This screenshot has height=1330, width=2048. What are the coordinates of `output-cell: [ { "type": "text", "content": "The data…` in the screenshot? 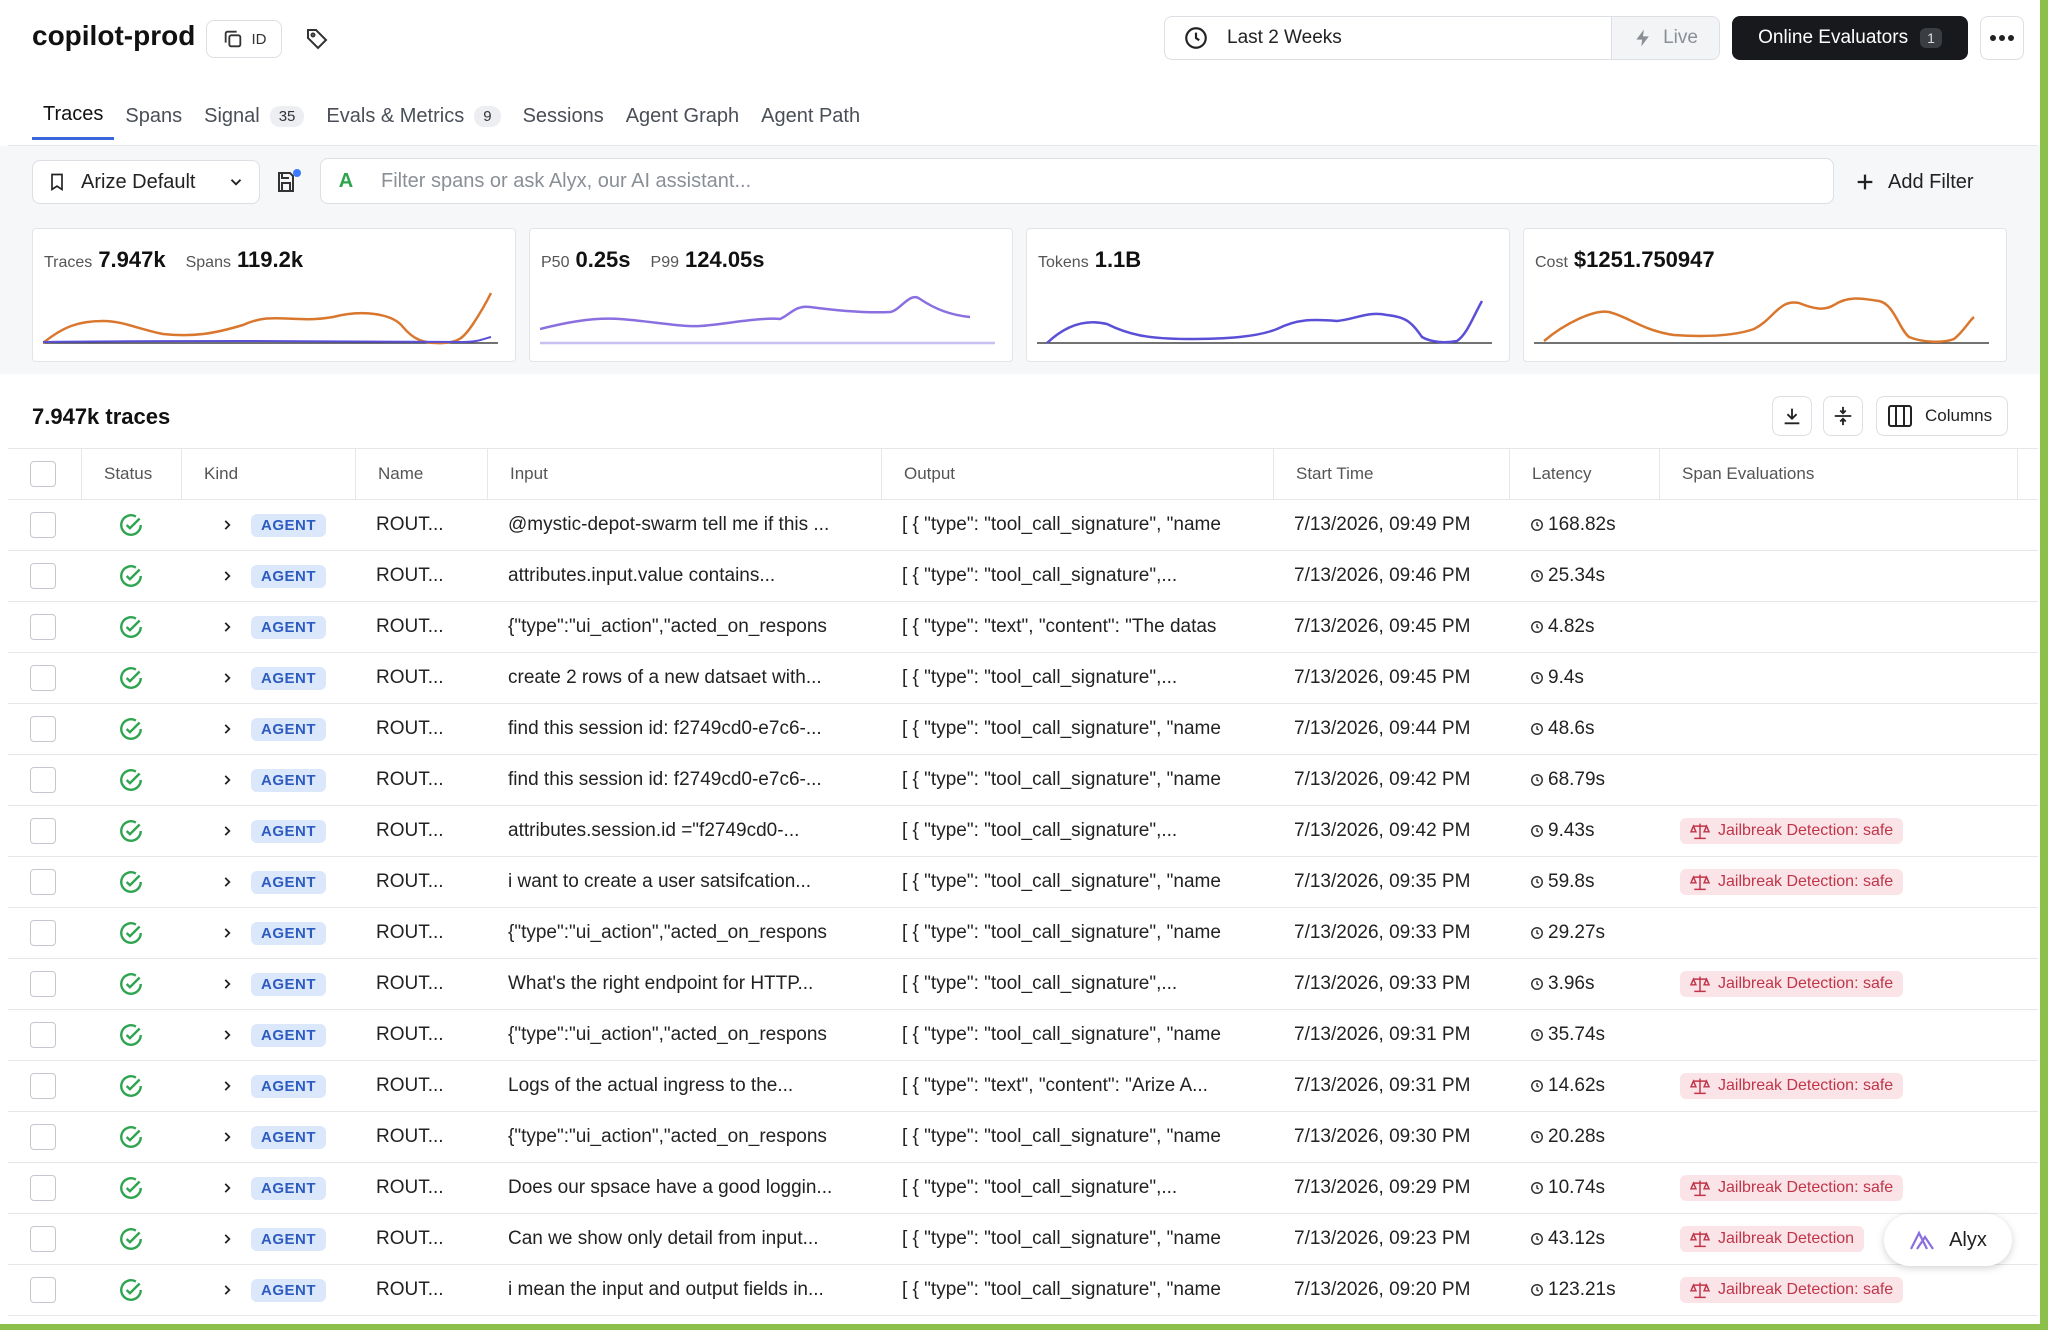 It's located at (1059, 626).